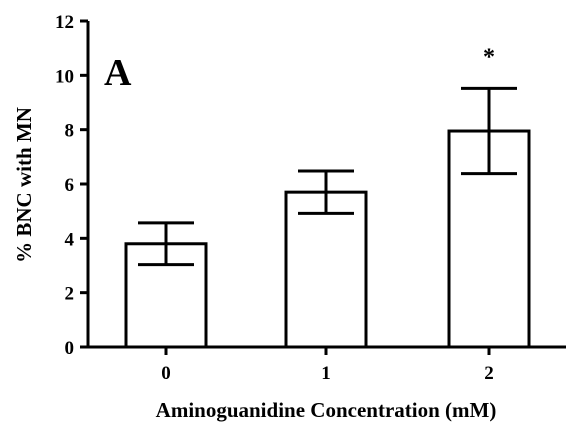 The image size is (568, 423). I want to click on y-tick-label-2: 2, so click(70, 294).